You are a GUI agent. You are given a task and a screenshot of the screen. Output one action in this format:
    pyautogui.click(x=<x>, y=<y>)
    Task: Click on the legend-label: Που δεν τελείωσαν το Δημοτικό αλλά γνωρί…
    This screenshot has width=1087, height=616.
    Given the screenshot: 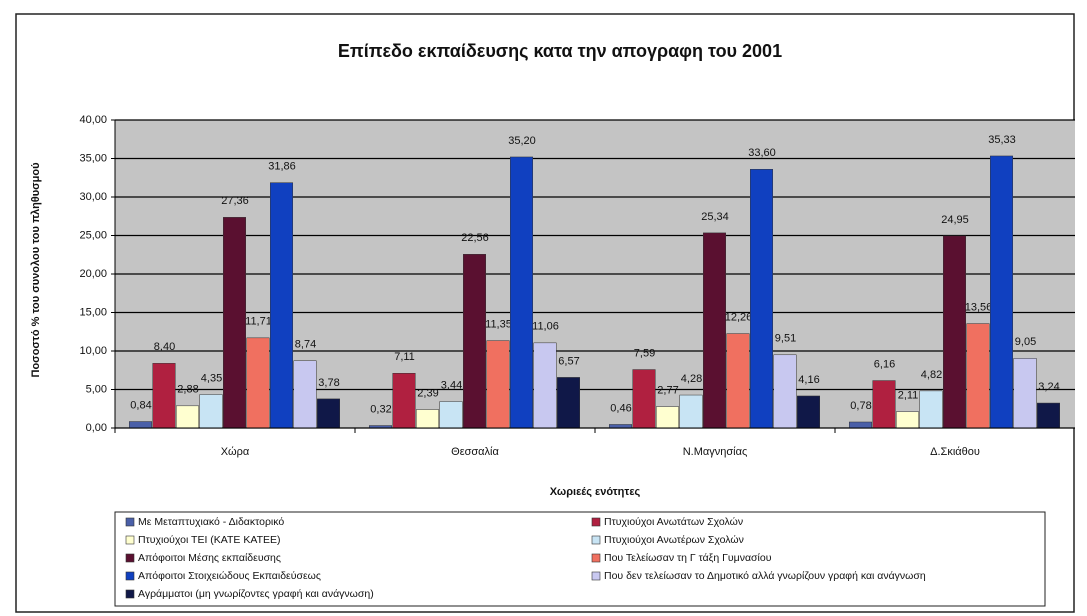 What is the action you would take?
    pyautogui.click(x=765, y=576)
    